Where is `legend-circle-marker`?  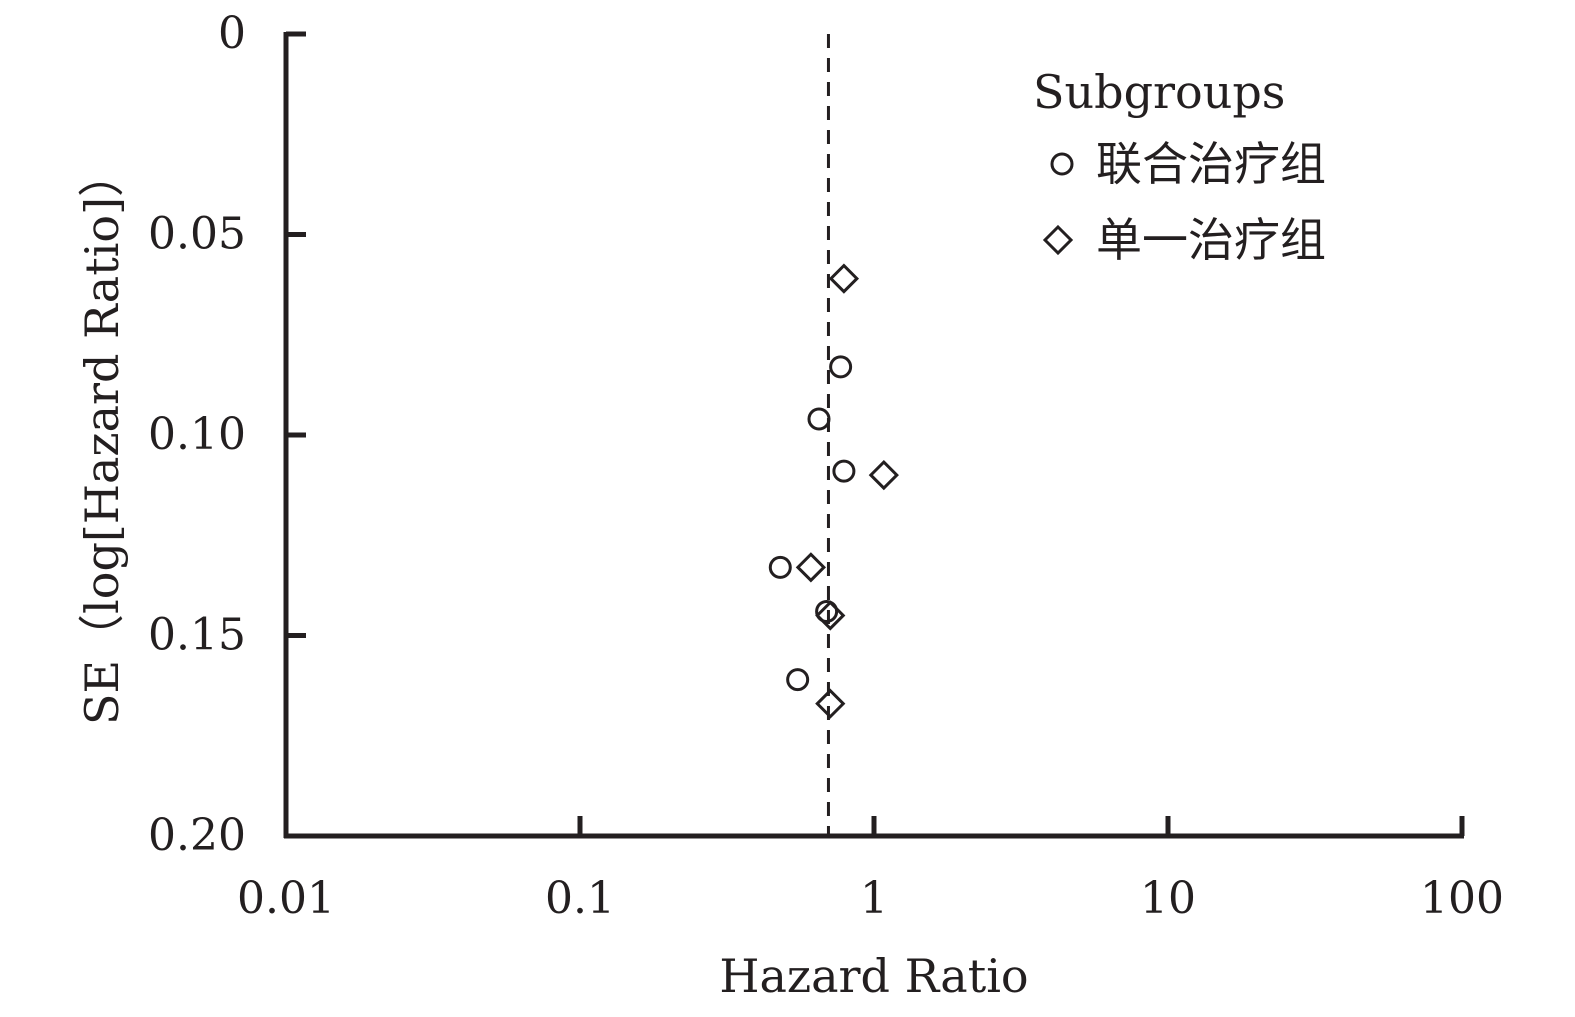 legend-circle-marker is located at coordinates (1062, 164).